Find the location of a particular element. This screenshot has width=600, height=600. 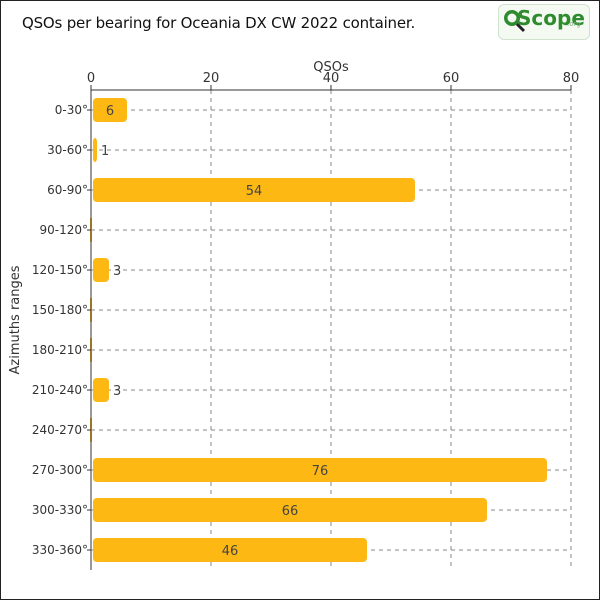

logo-text: Scope is located at coordinates (551, 18).